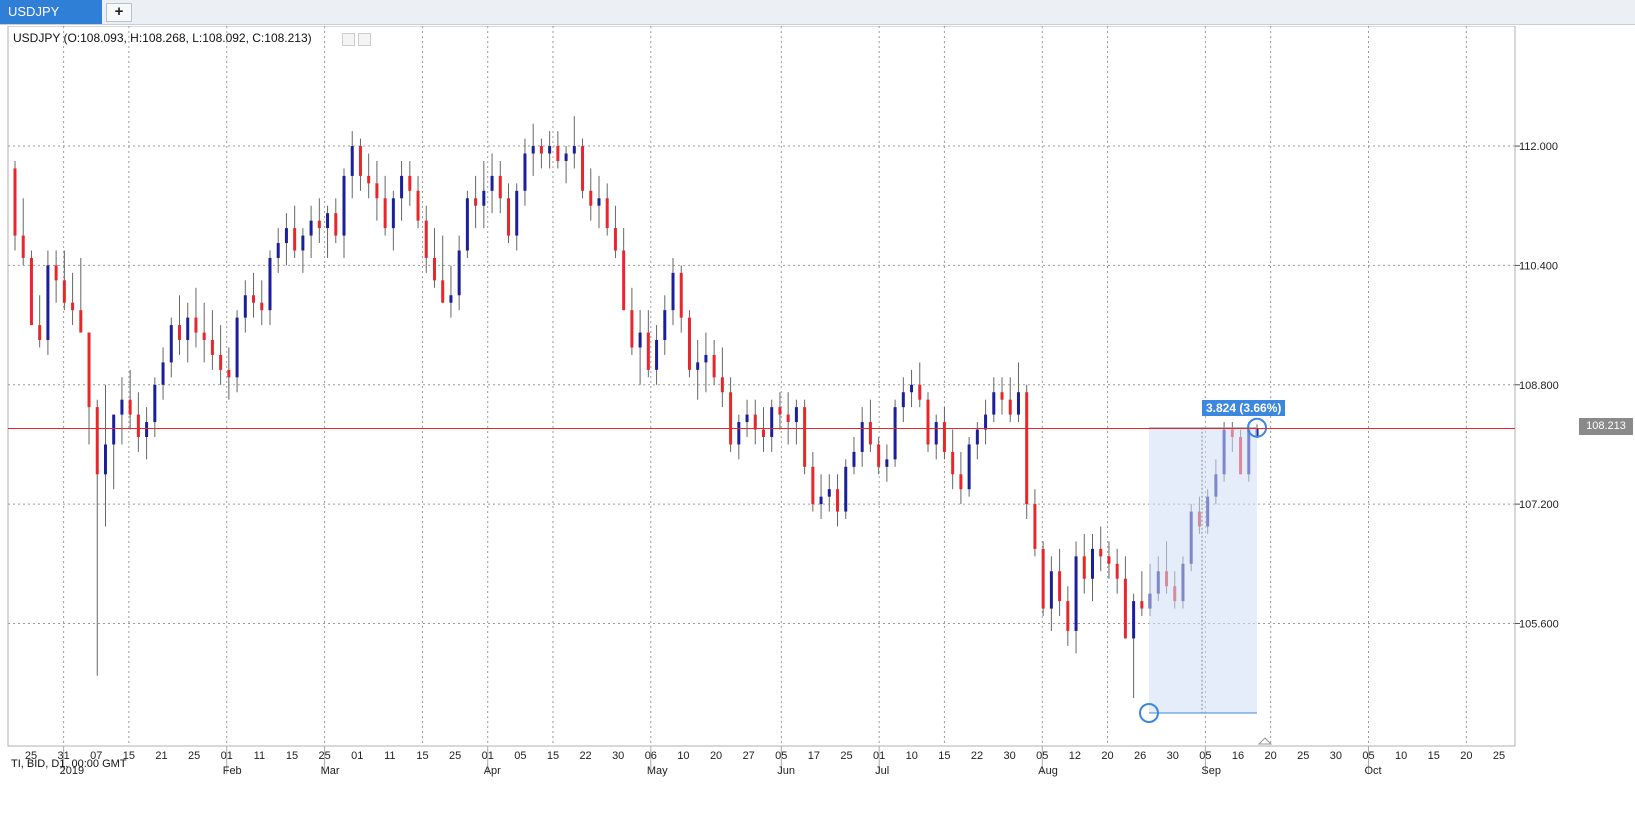 The width and height of the screenshot is (1635, 816). What do you see at coordinates (1538, 266) in the screenshot?
I see `y-tick-label: 110.400` at bounding box center [1538, 266].